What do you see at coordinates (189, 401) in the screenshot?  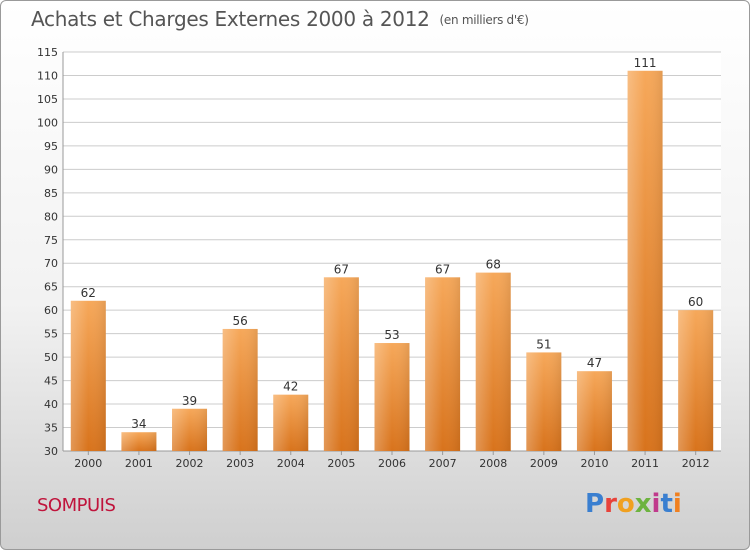 I see `data-label: 39` at bounding box center [189, 401].